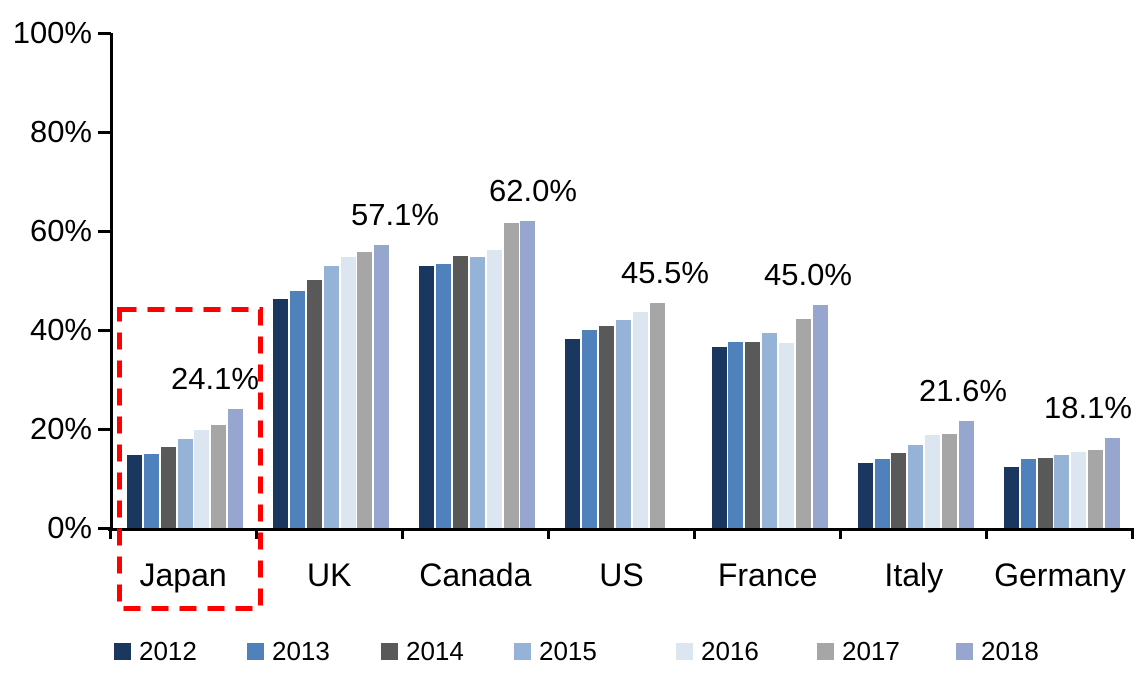 Image resolution: width=1142 pixels, height=683 pixels. I want to click on bar-uk-2012, so click(280, 413).